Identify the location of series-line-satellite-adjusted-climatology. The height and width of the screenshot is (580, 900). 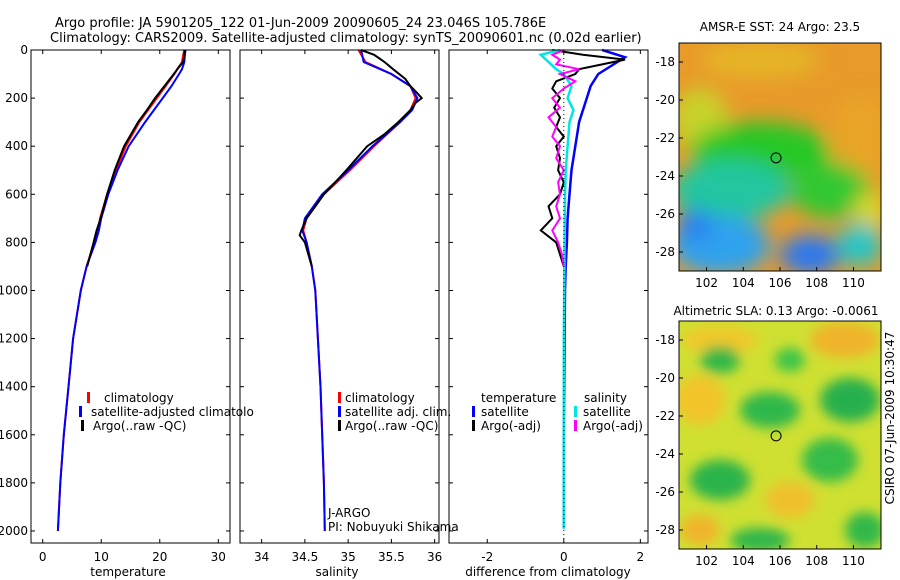
(121, 290).